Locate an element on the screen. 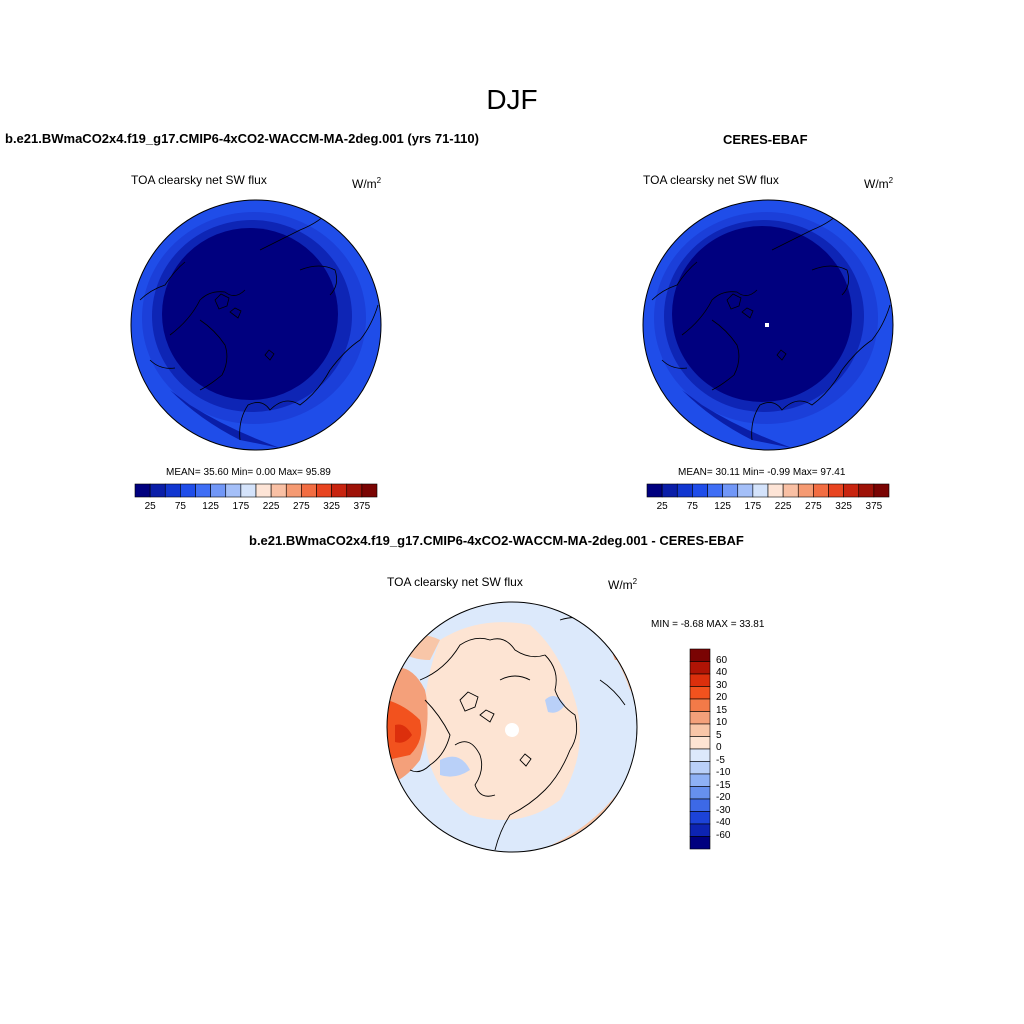 Image resolution: width=1024 pixels, height=1024 pixels. obs-colorbar is located at coordinates (768, 490).